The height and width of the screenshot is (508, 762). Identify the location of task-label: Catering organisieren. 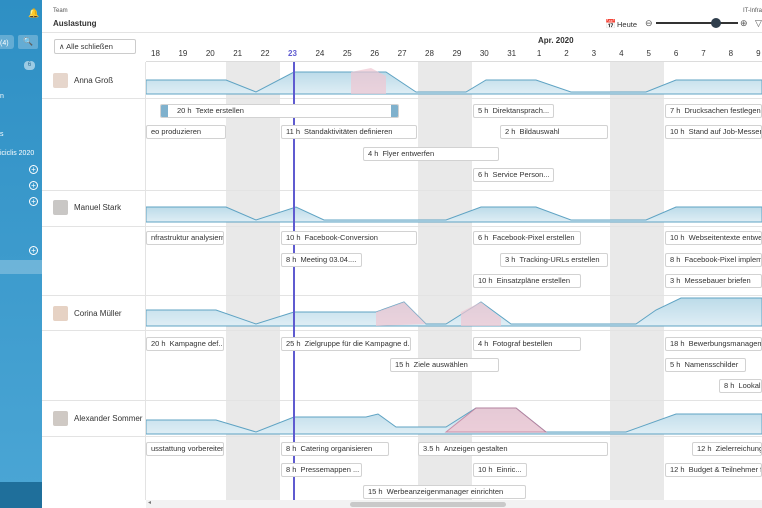
(336, 448).